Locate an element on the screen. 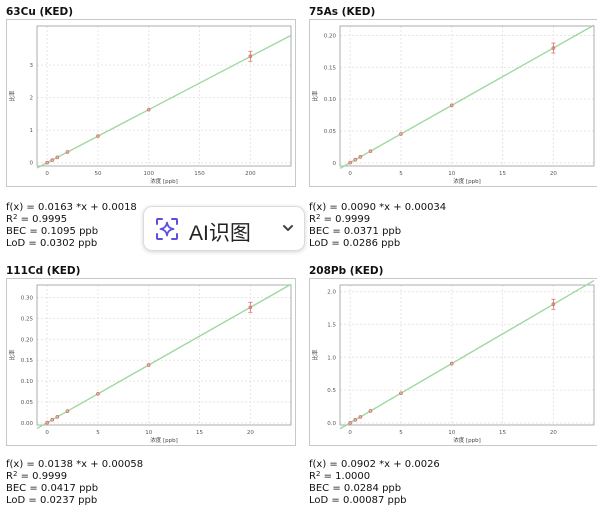 This screenshot has width=597, height=511. y-tick-label: 0.0 is located at coordinates (331, 424).